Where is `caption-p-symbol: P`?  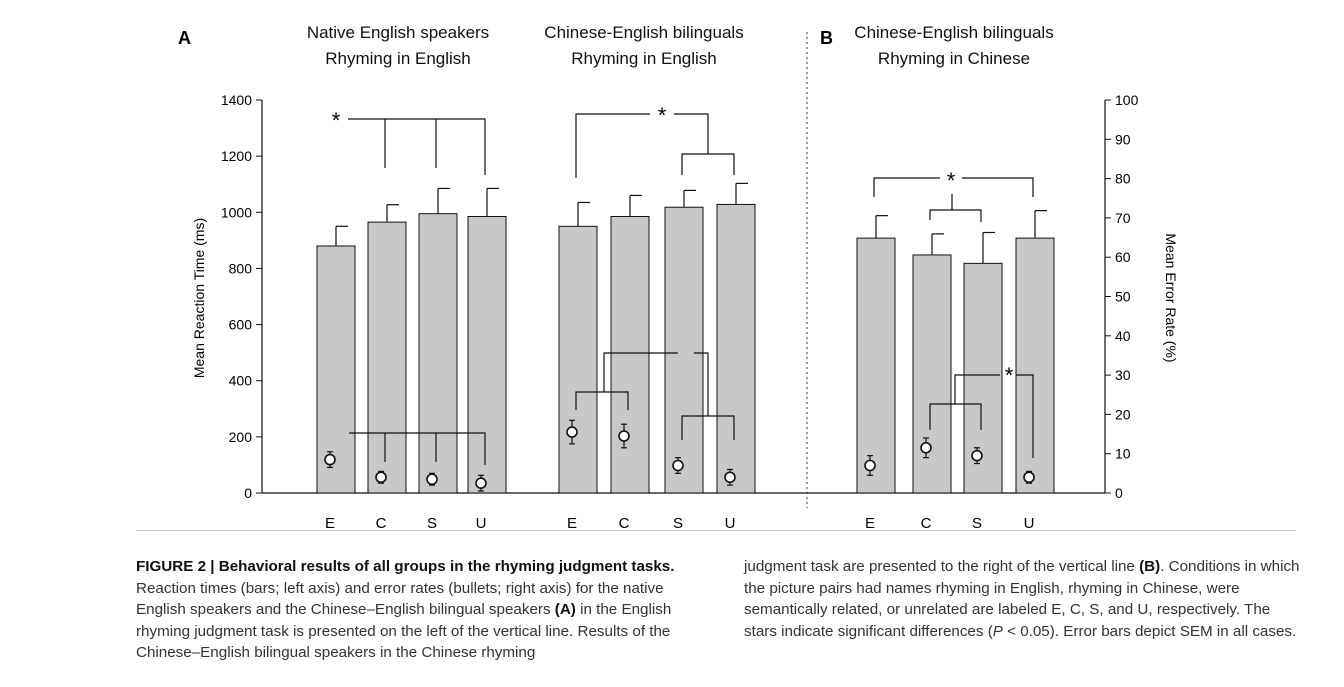 caption-p-symbol: P is located at coordinates (997, 631).